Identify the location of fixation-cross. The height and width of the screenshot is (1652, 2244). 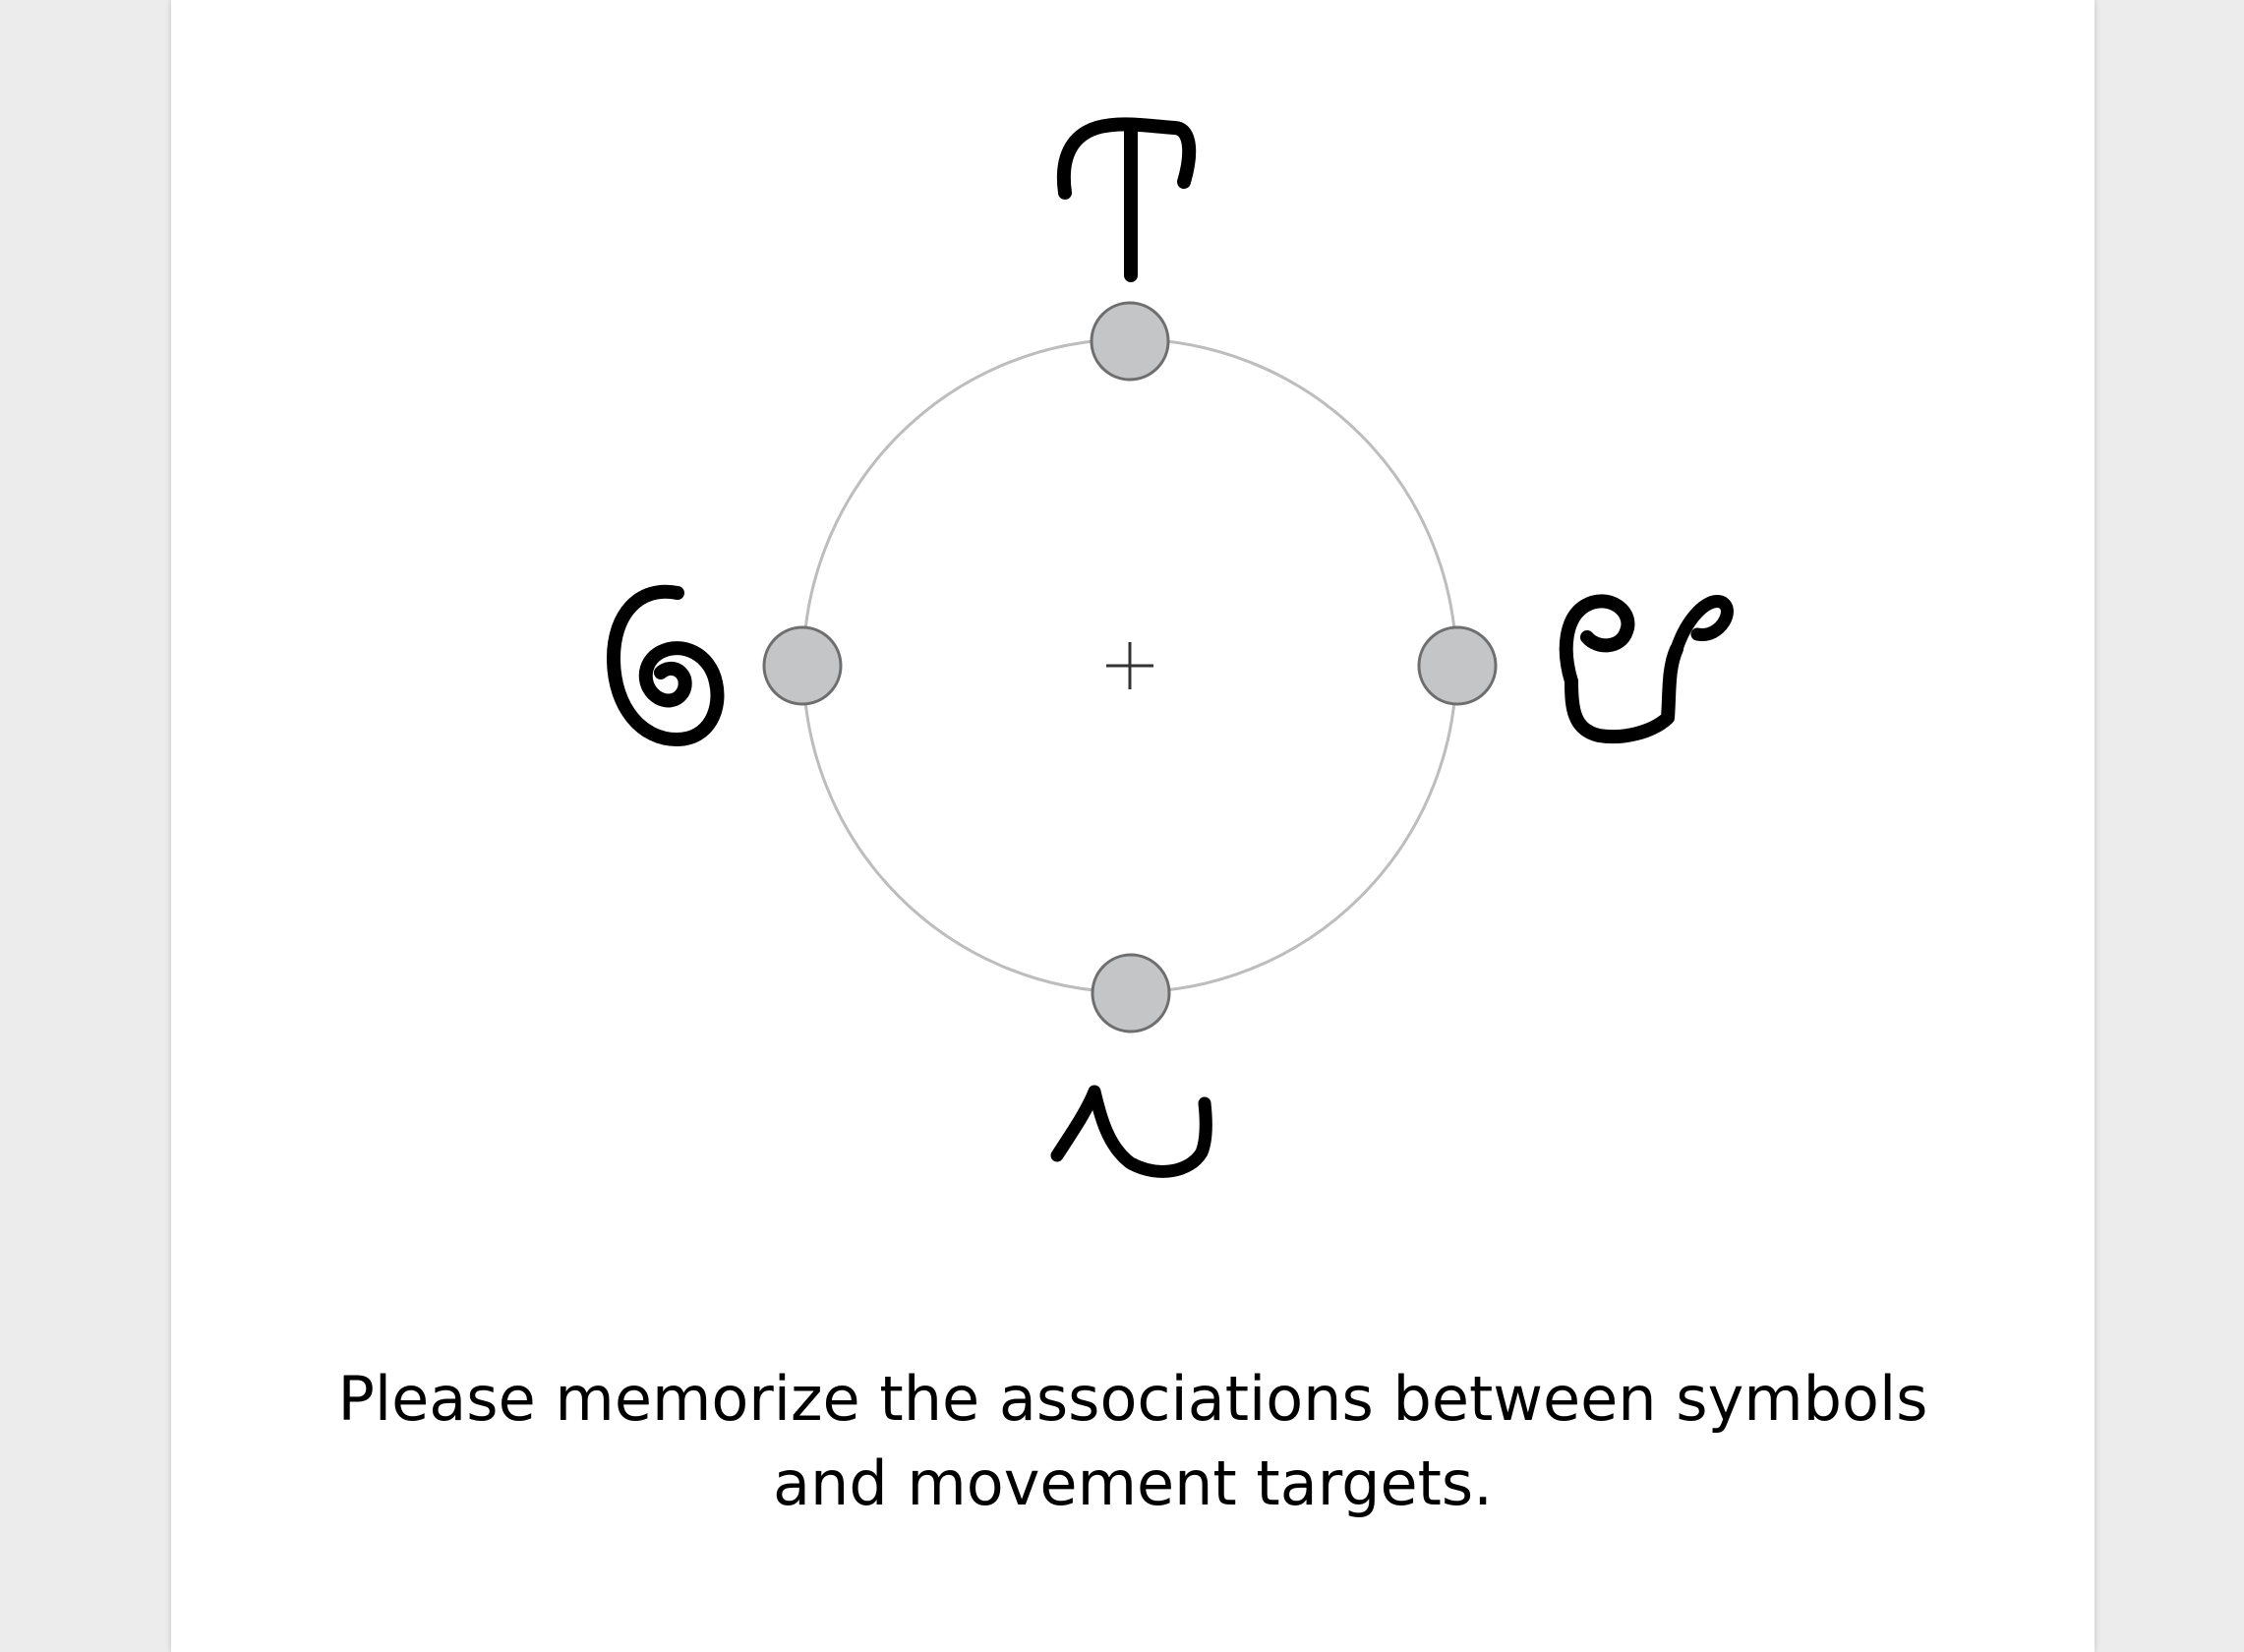
(1129, 665).